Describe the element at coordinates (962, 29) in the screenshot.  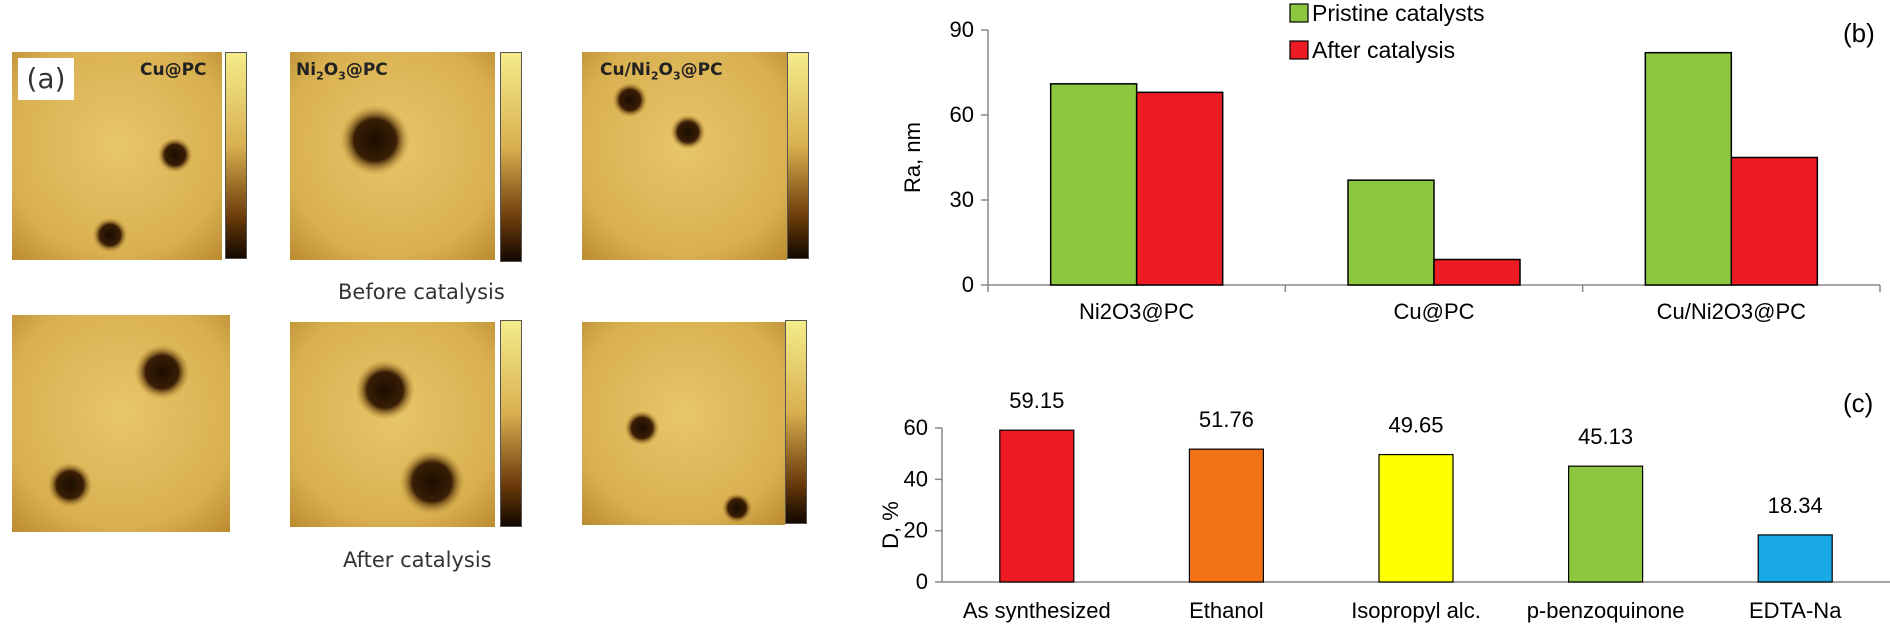
I see `y-tick-label-b: 90` at that location.